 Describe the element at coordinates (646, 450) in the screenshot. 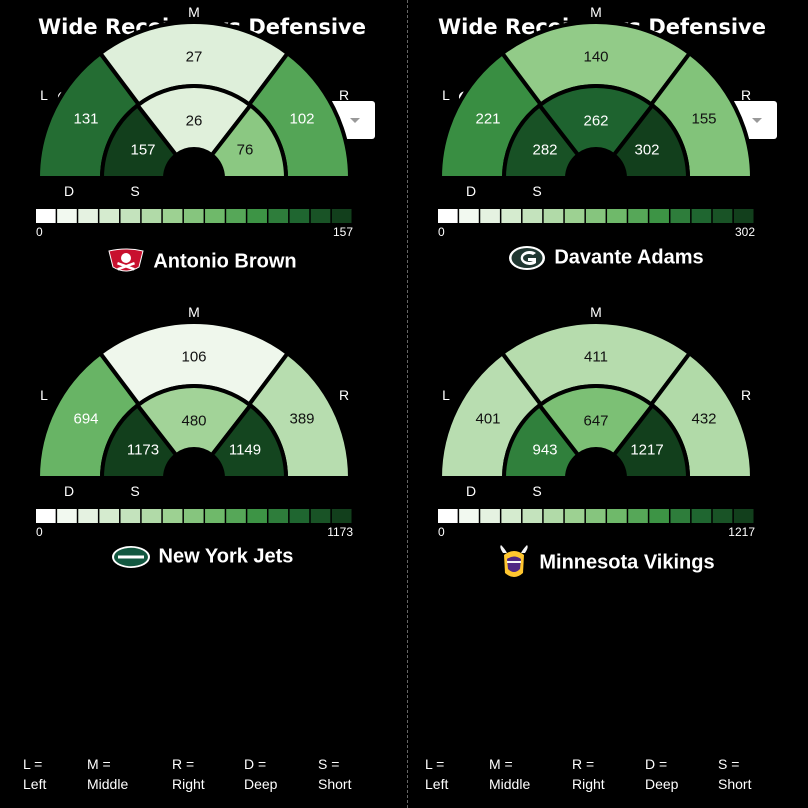

I see `zone-value-short-right: 1217` at that location.